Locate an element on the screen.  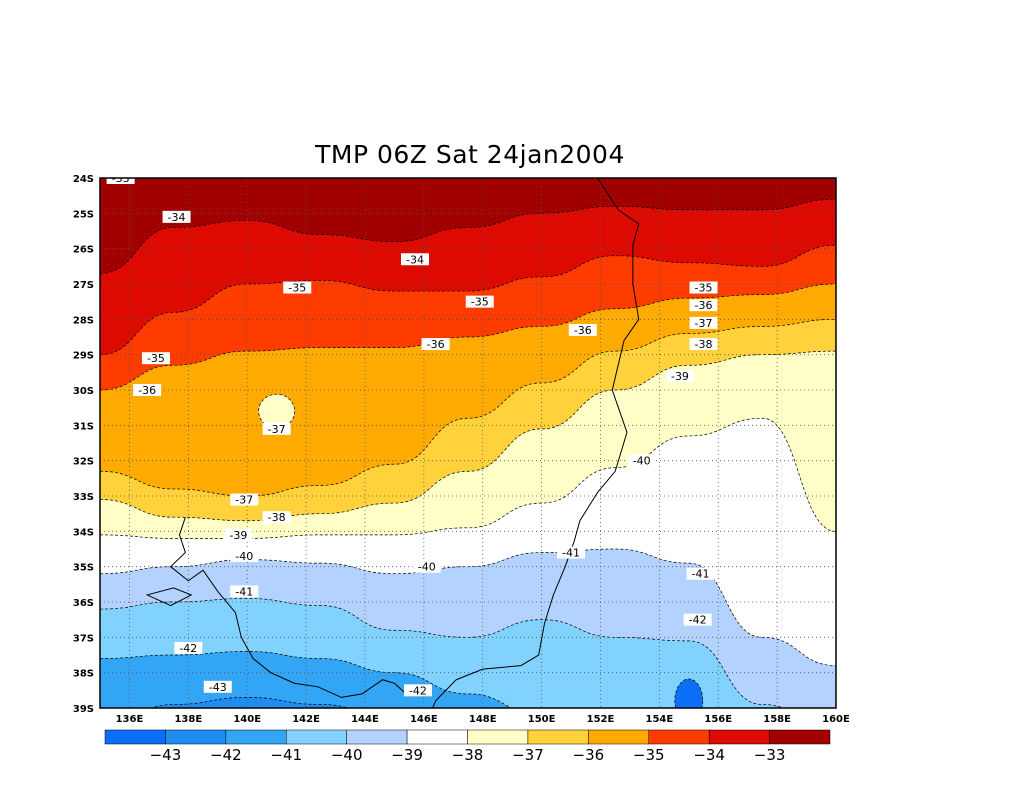
x-tick-label: 154E is located at coordinates (660, 719).